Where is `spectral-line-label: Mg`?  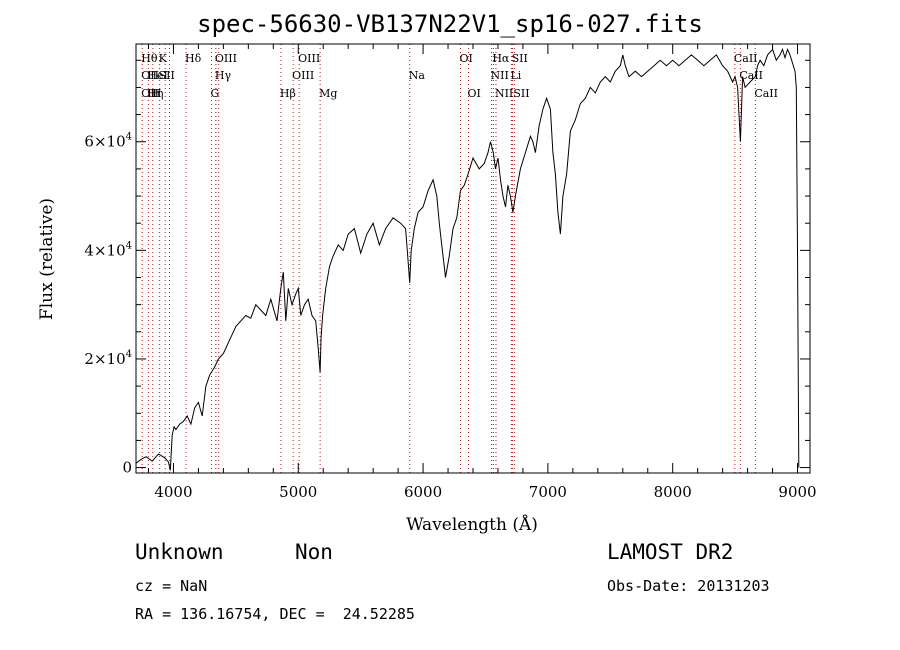
spectral-line-label: Mg is located at coordinates (328, 93).